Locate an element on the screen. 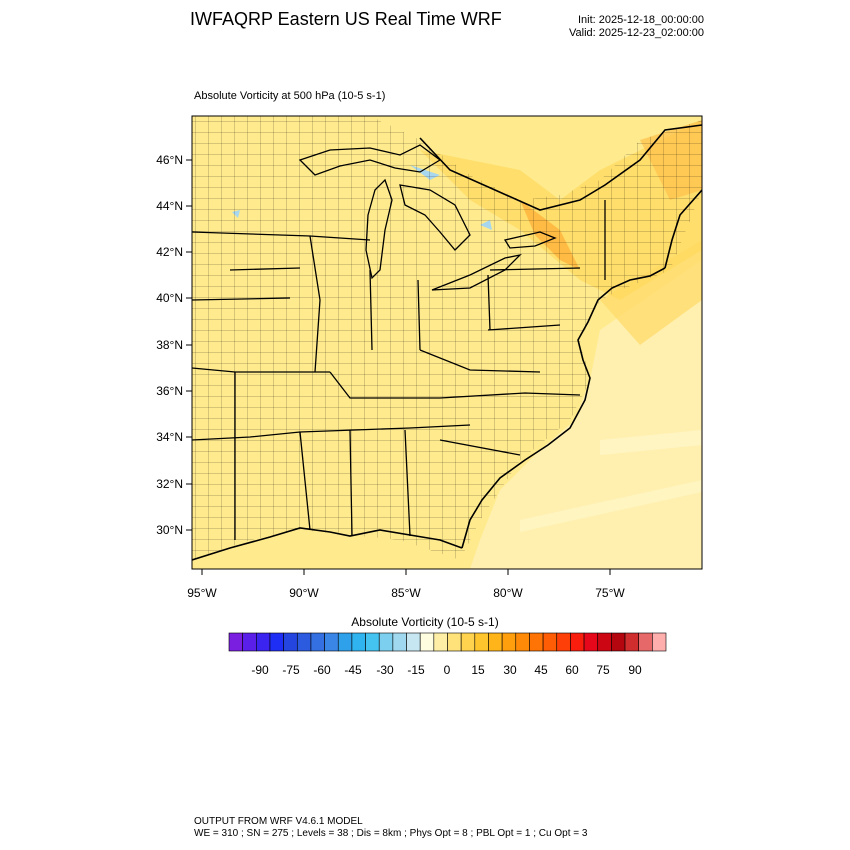 The width and height of the screenshot is (850, 850). lon-labels: 95°W 90°W 85°W 80°W 75°W is located at coordinates (406, 593).